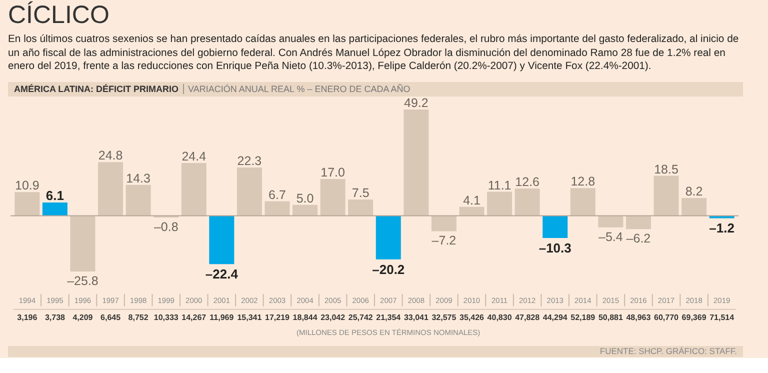  Describe the element at coordinates (333, 173) in the screenshot. I see `data-label: 17.0` at that location.